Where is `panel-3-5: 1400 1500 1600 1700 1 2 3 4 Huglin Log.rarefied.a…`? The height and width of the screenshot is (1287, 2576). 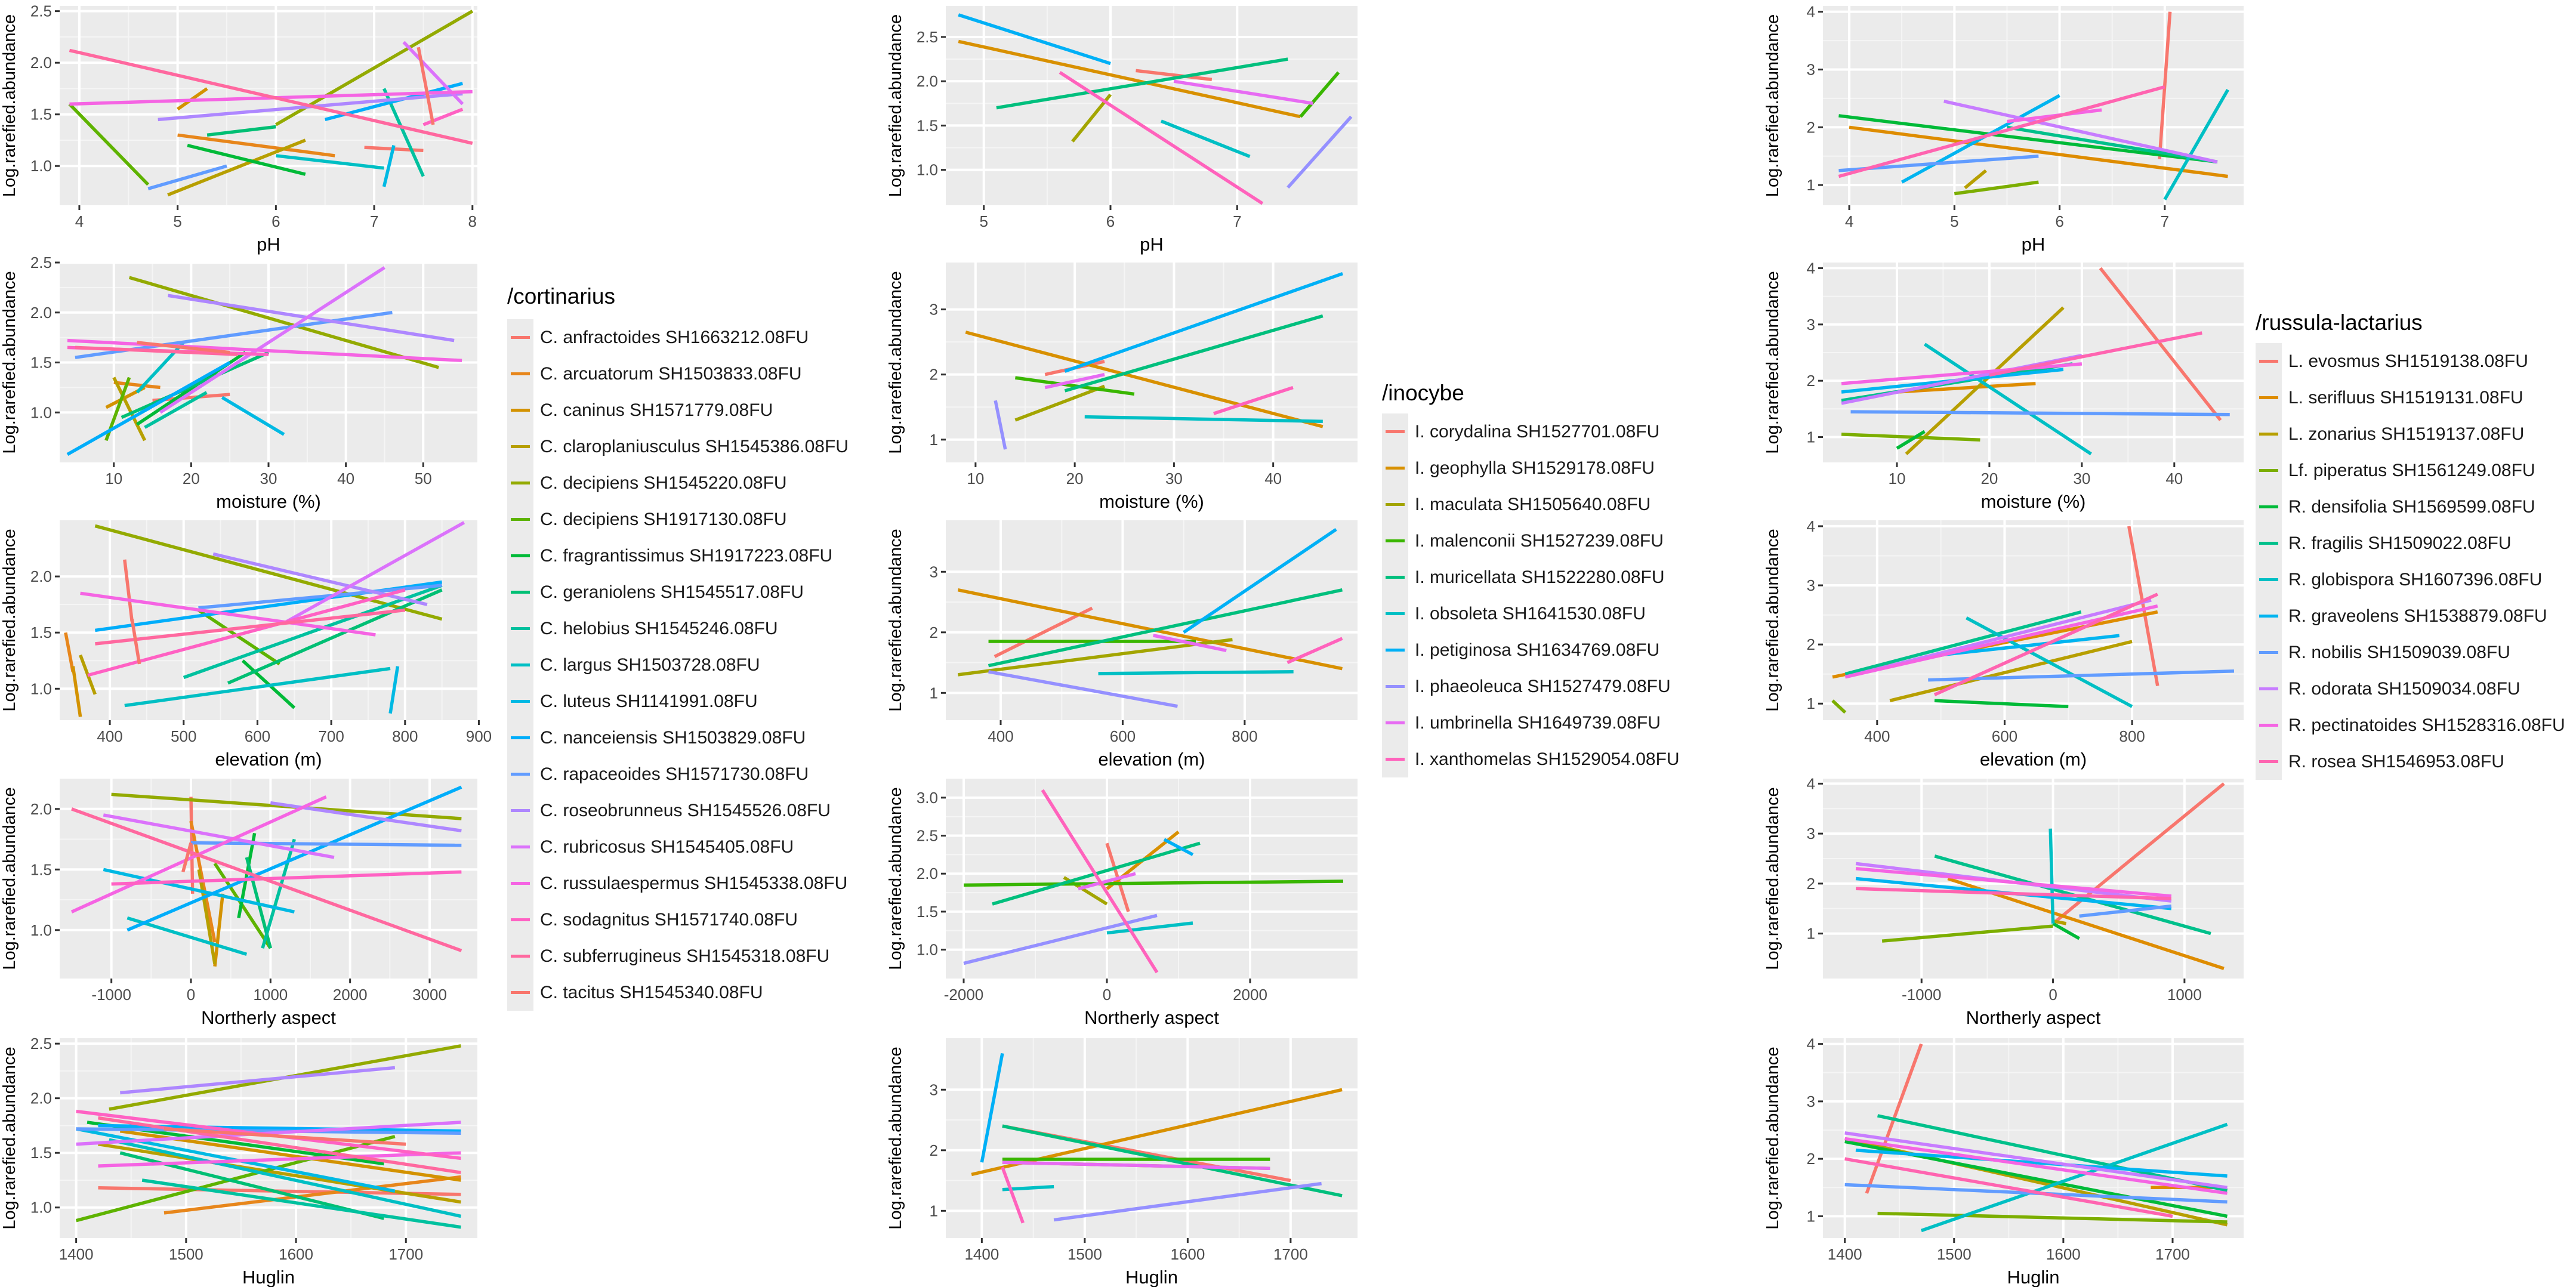
panel-3-5: 1400 1500 1600 1700 1 2 3 4 Huglin Log.rarefied.a… is located at coordinates (2004, 1161).